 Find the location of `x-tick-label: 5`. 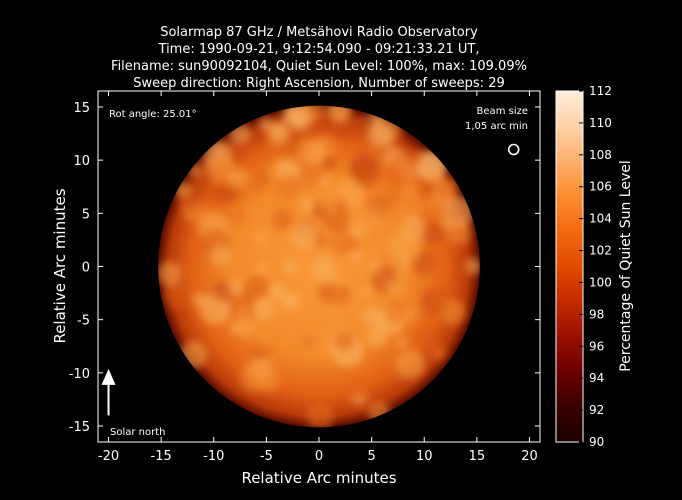

x-tick-label: 5 is located at coordinates (371, 456).